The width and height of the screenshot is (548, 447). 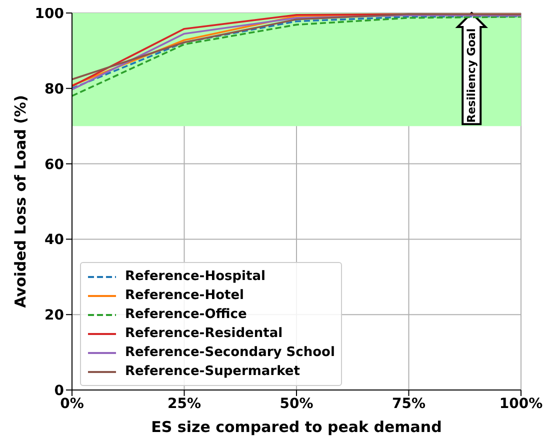 I want to click on y-tick-label: 80, so click(x=54, y=89).